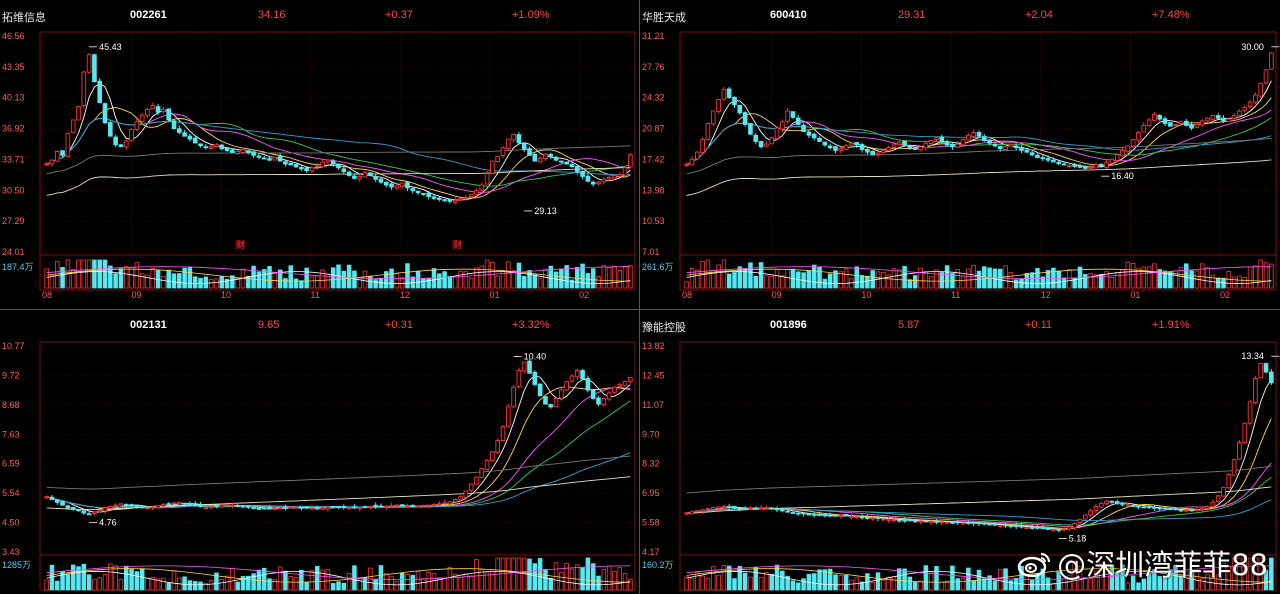 The width and height of the screenshot is (1280, 594). Describe the element at coordinates (13, 129) in the screenshot. I see `y-tick-label: 36.92` at that location.